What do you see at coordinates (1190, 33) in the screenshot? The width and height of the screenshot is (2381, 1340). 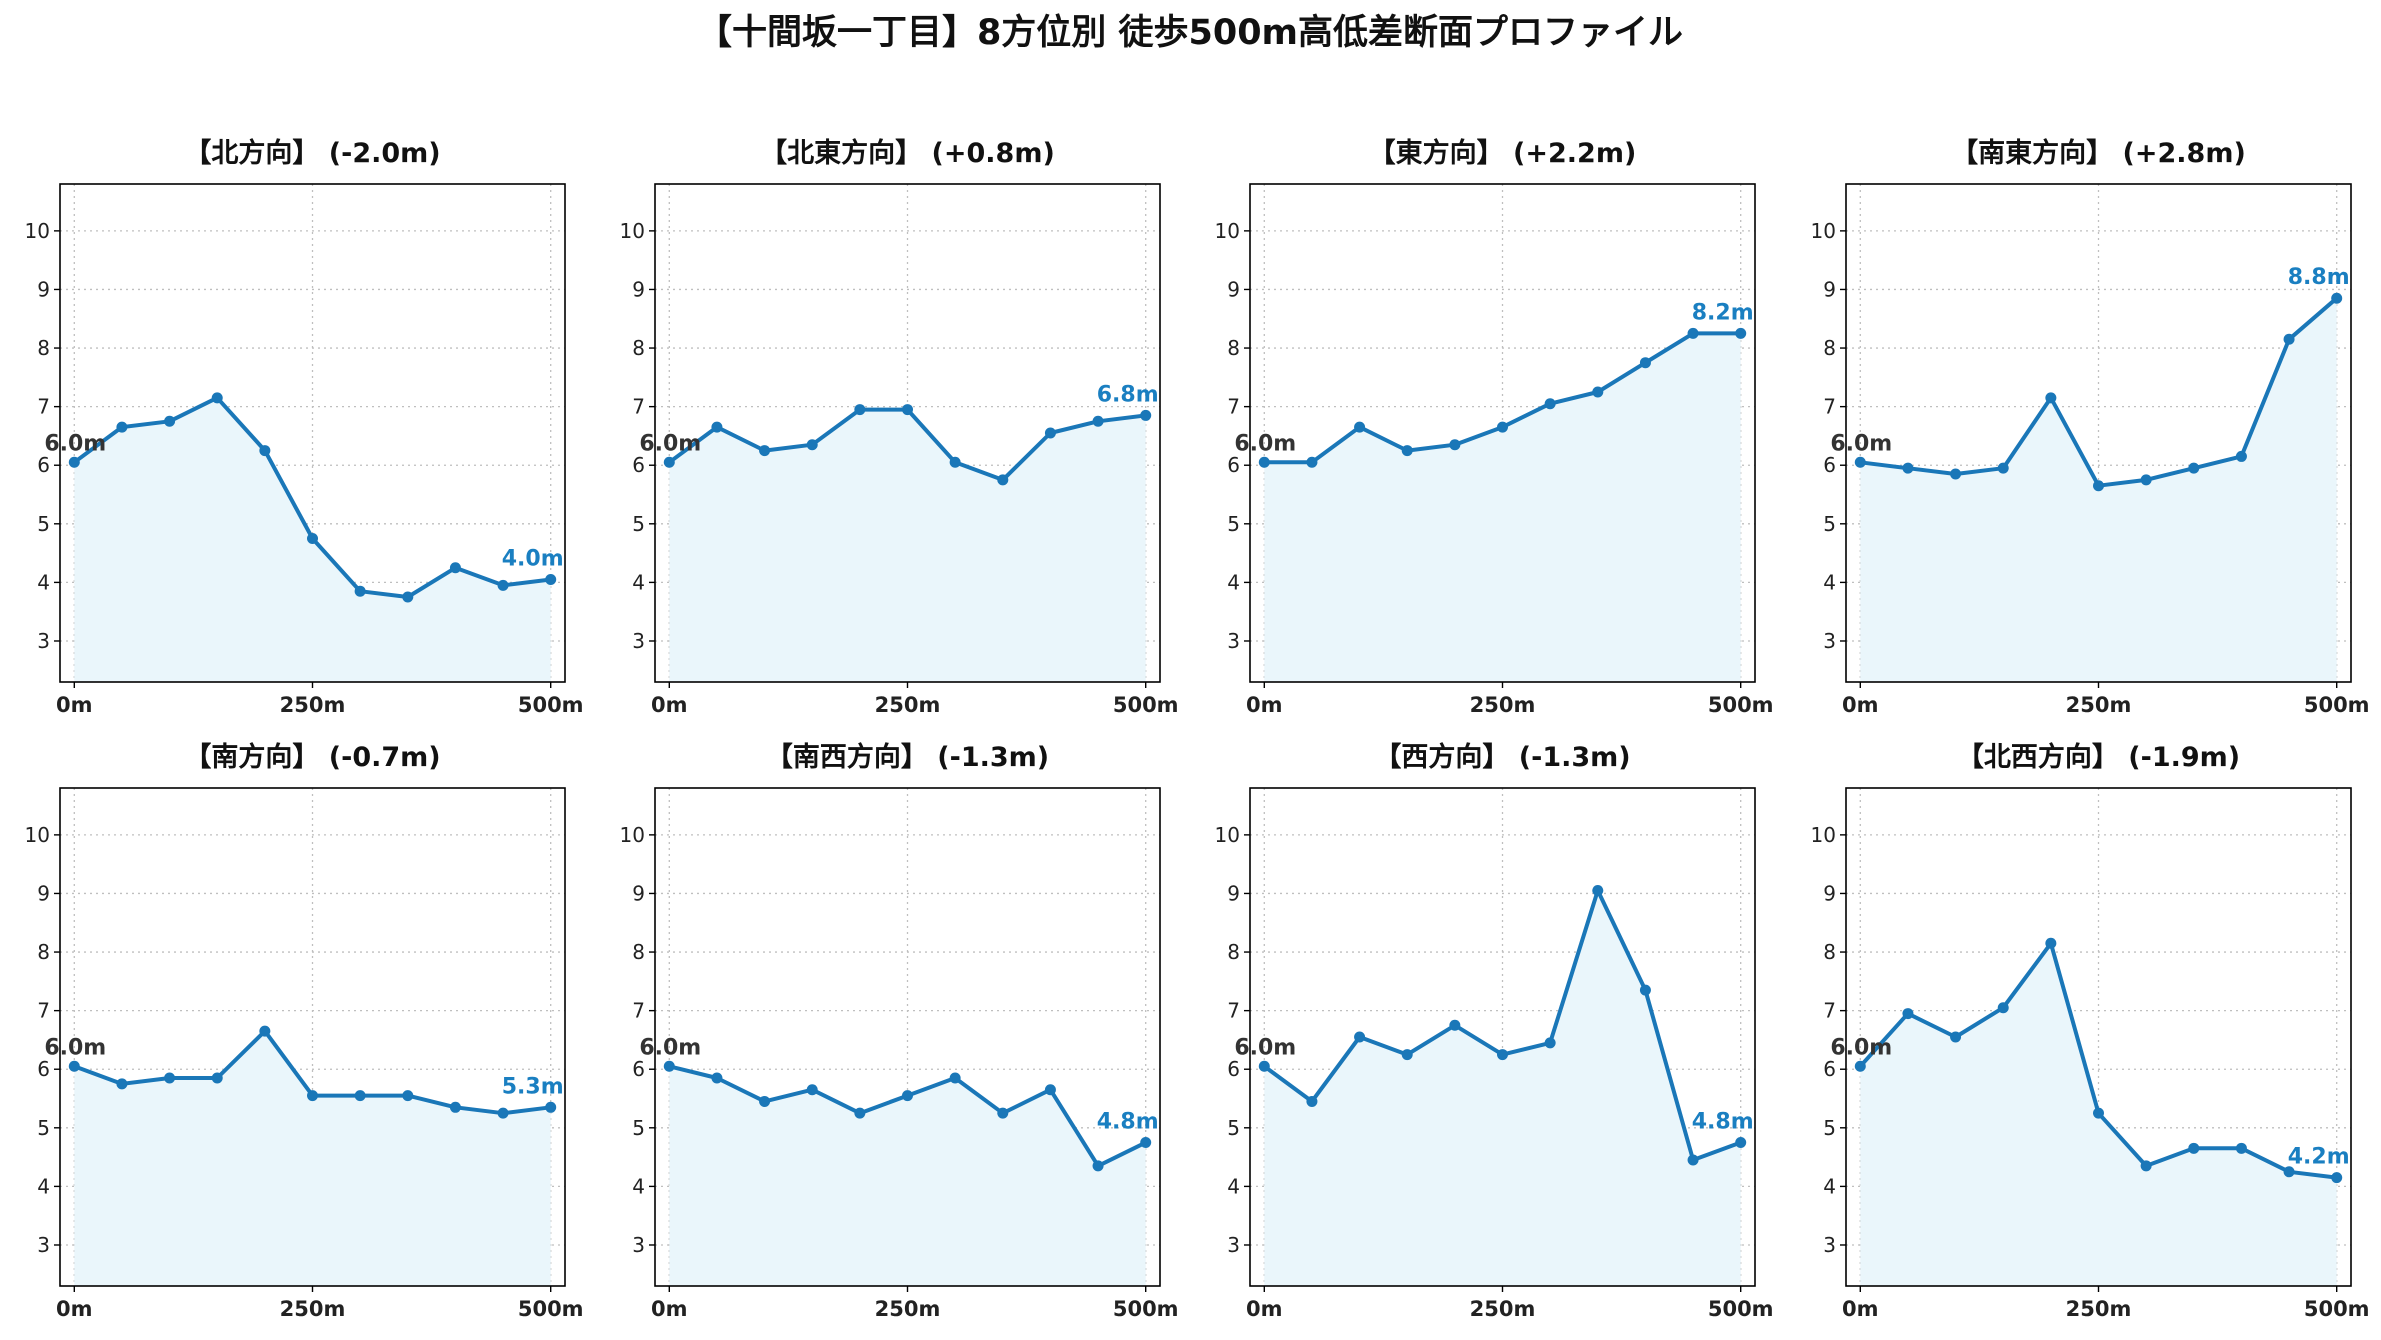 I see `figure-title: 【十間坂一丁目】8方位別 徒歩500m高低差断面プロファイル` at bounding box center [1190, 33].